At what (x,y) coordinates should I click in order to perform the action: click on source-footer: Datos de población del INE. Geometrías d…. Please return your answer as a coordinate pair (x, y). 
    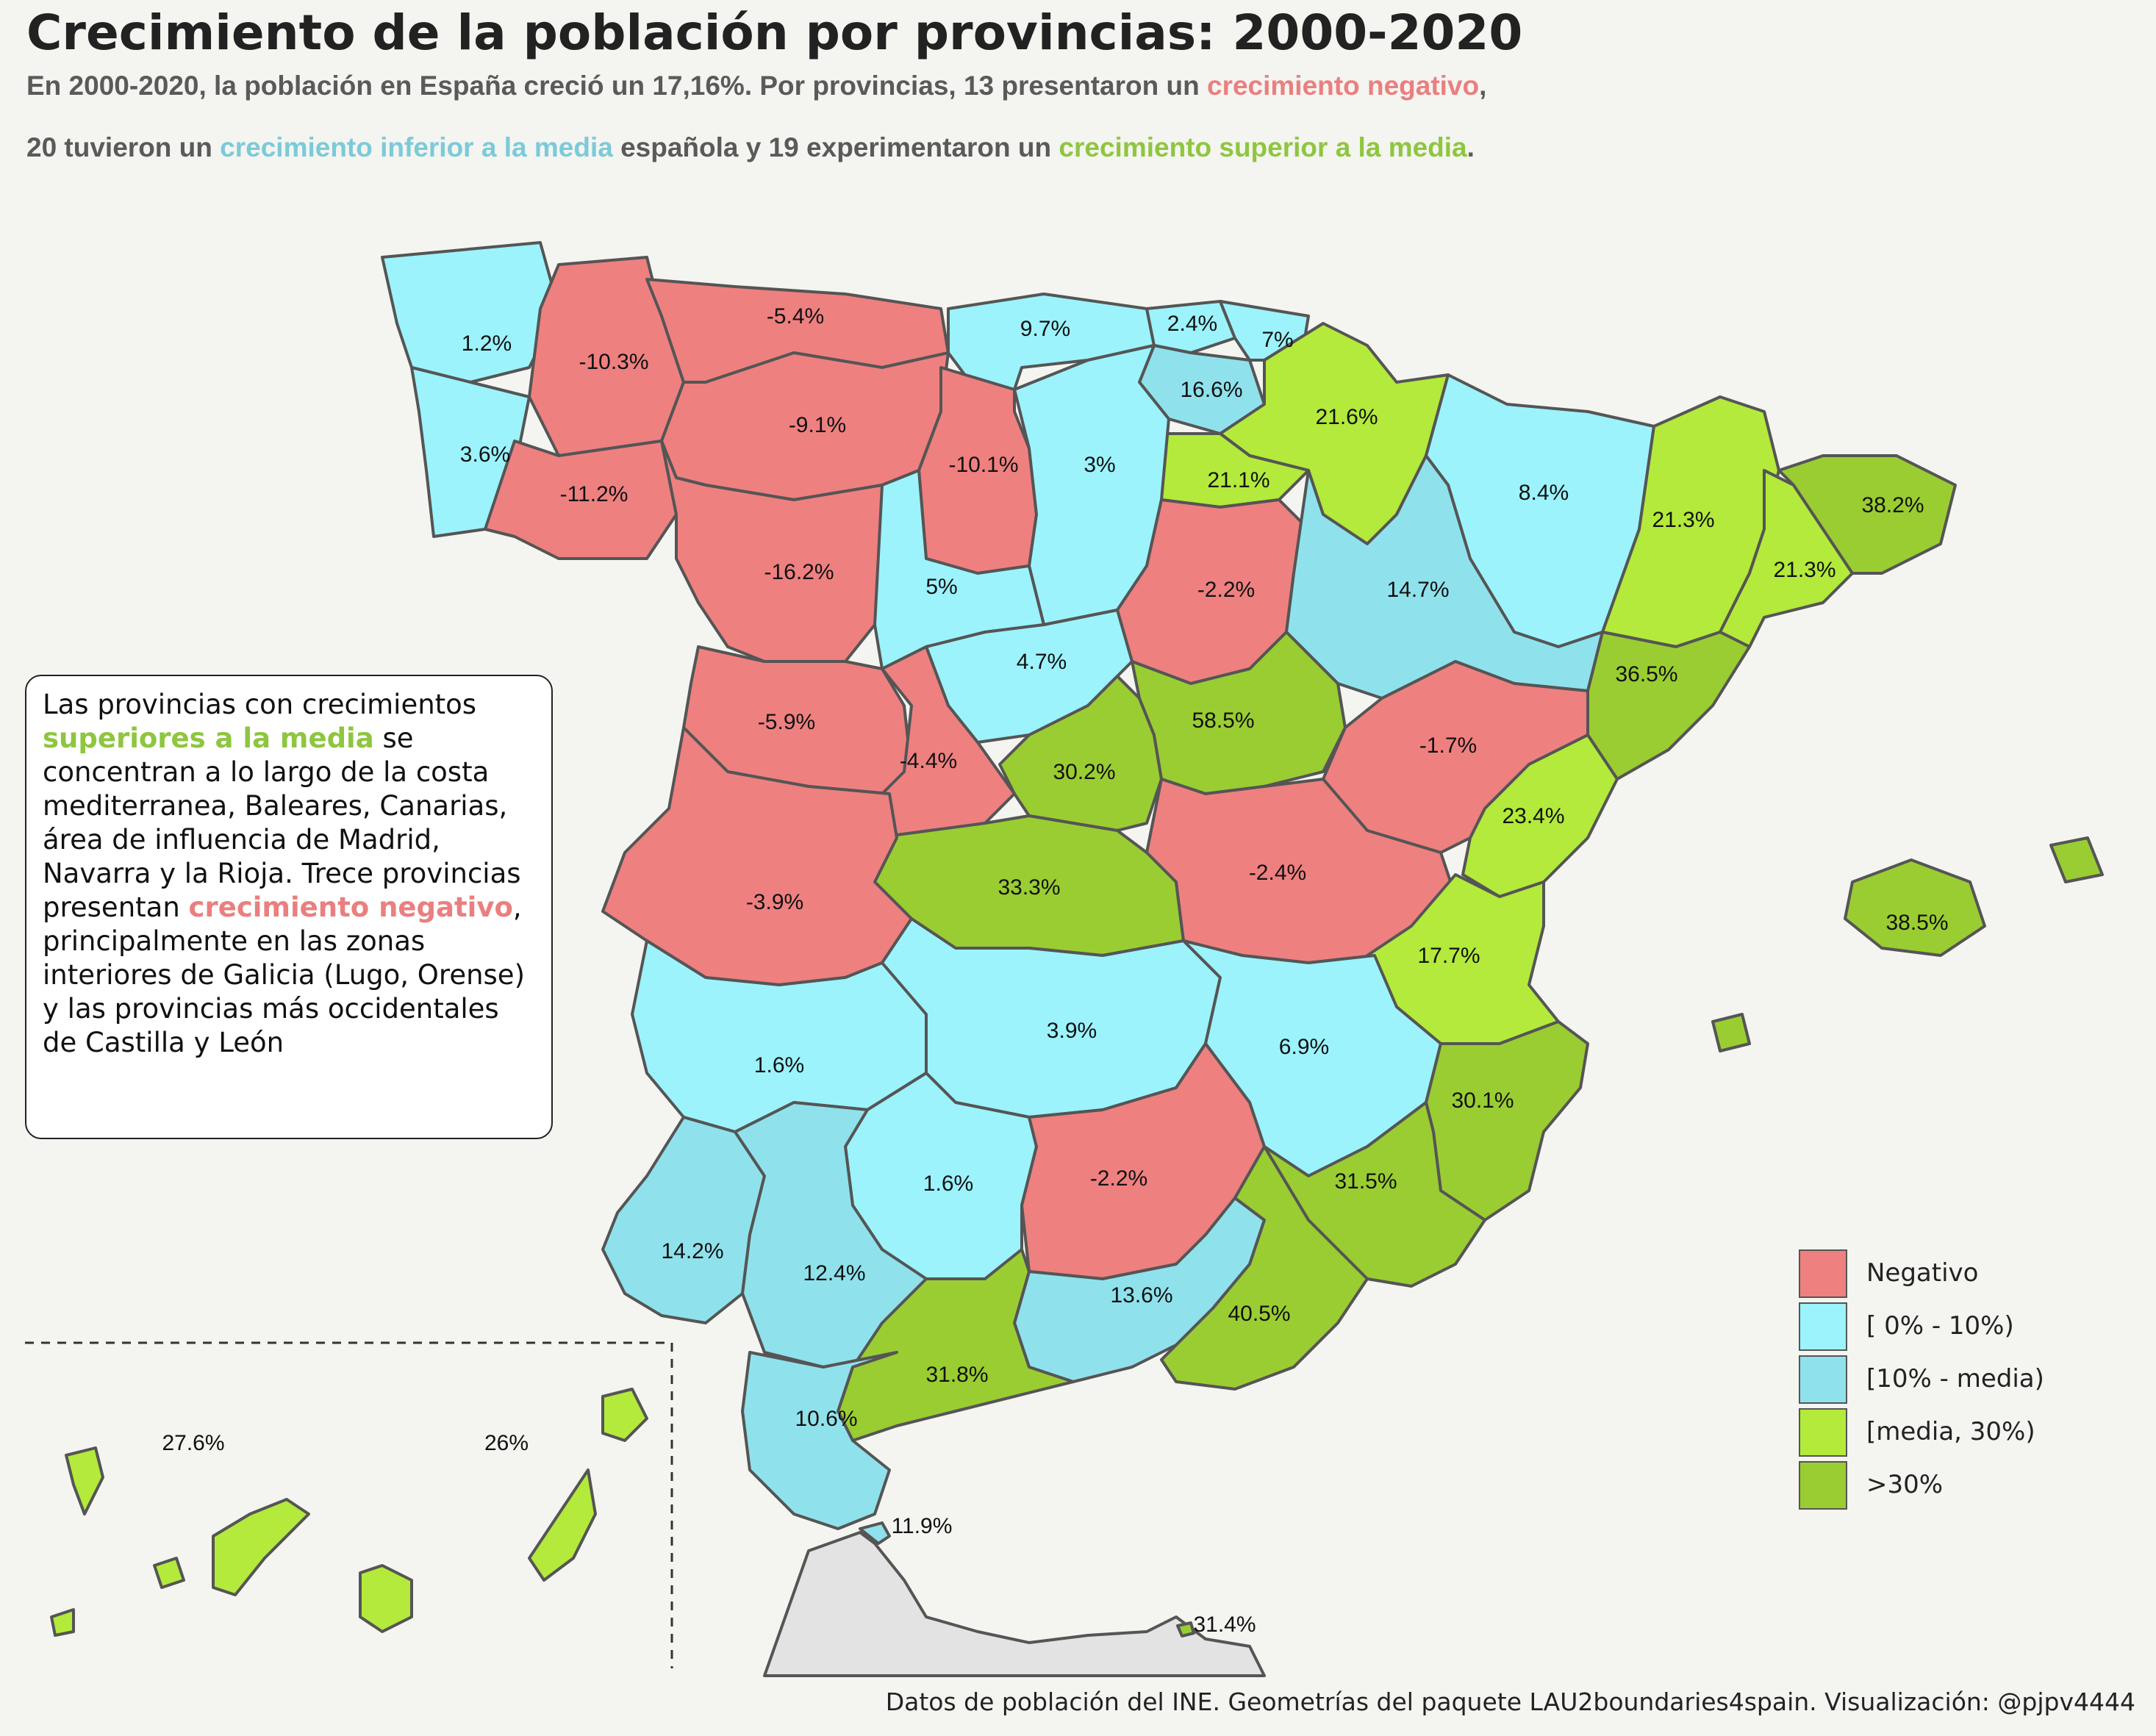
    Looking at the image, I should click on (1510, 1701).